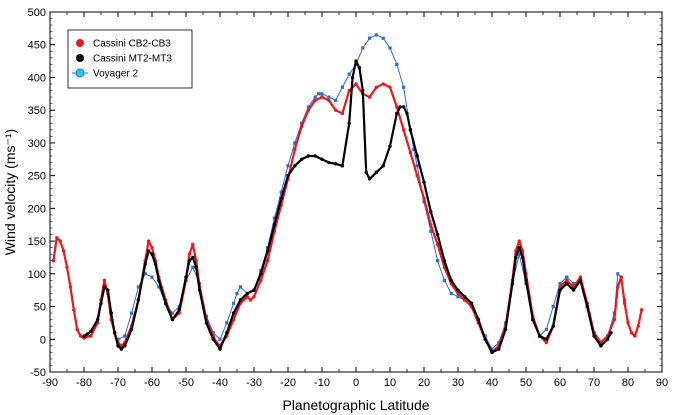 Image resolution: width=675 pixels, height=415 pixels. Describe the element at coordinates (254, 383) in the screenshot. I see `x-tick-label: -30` at that location.